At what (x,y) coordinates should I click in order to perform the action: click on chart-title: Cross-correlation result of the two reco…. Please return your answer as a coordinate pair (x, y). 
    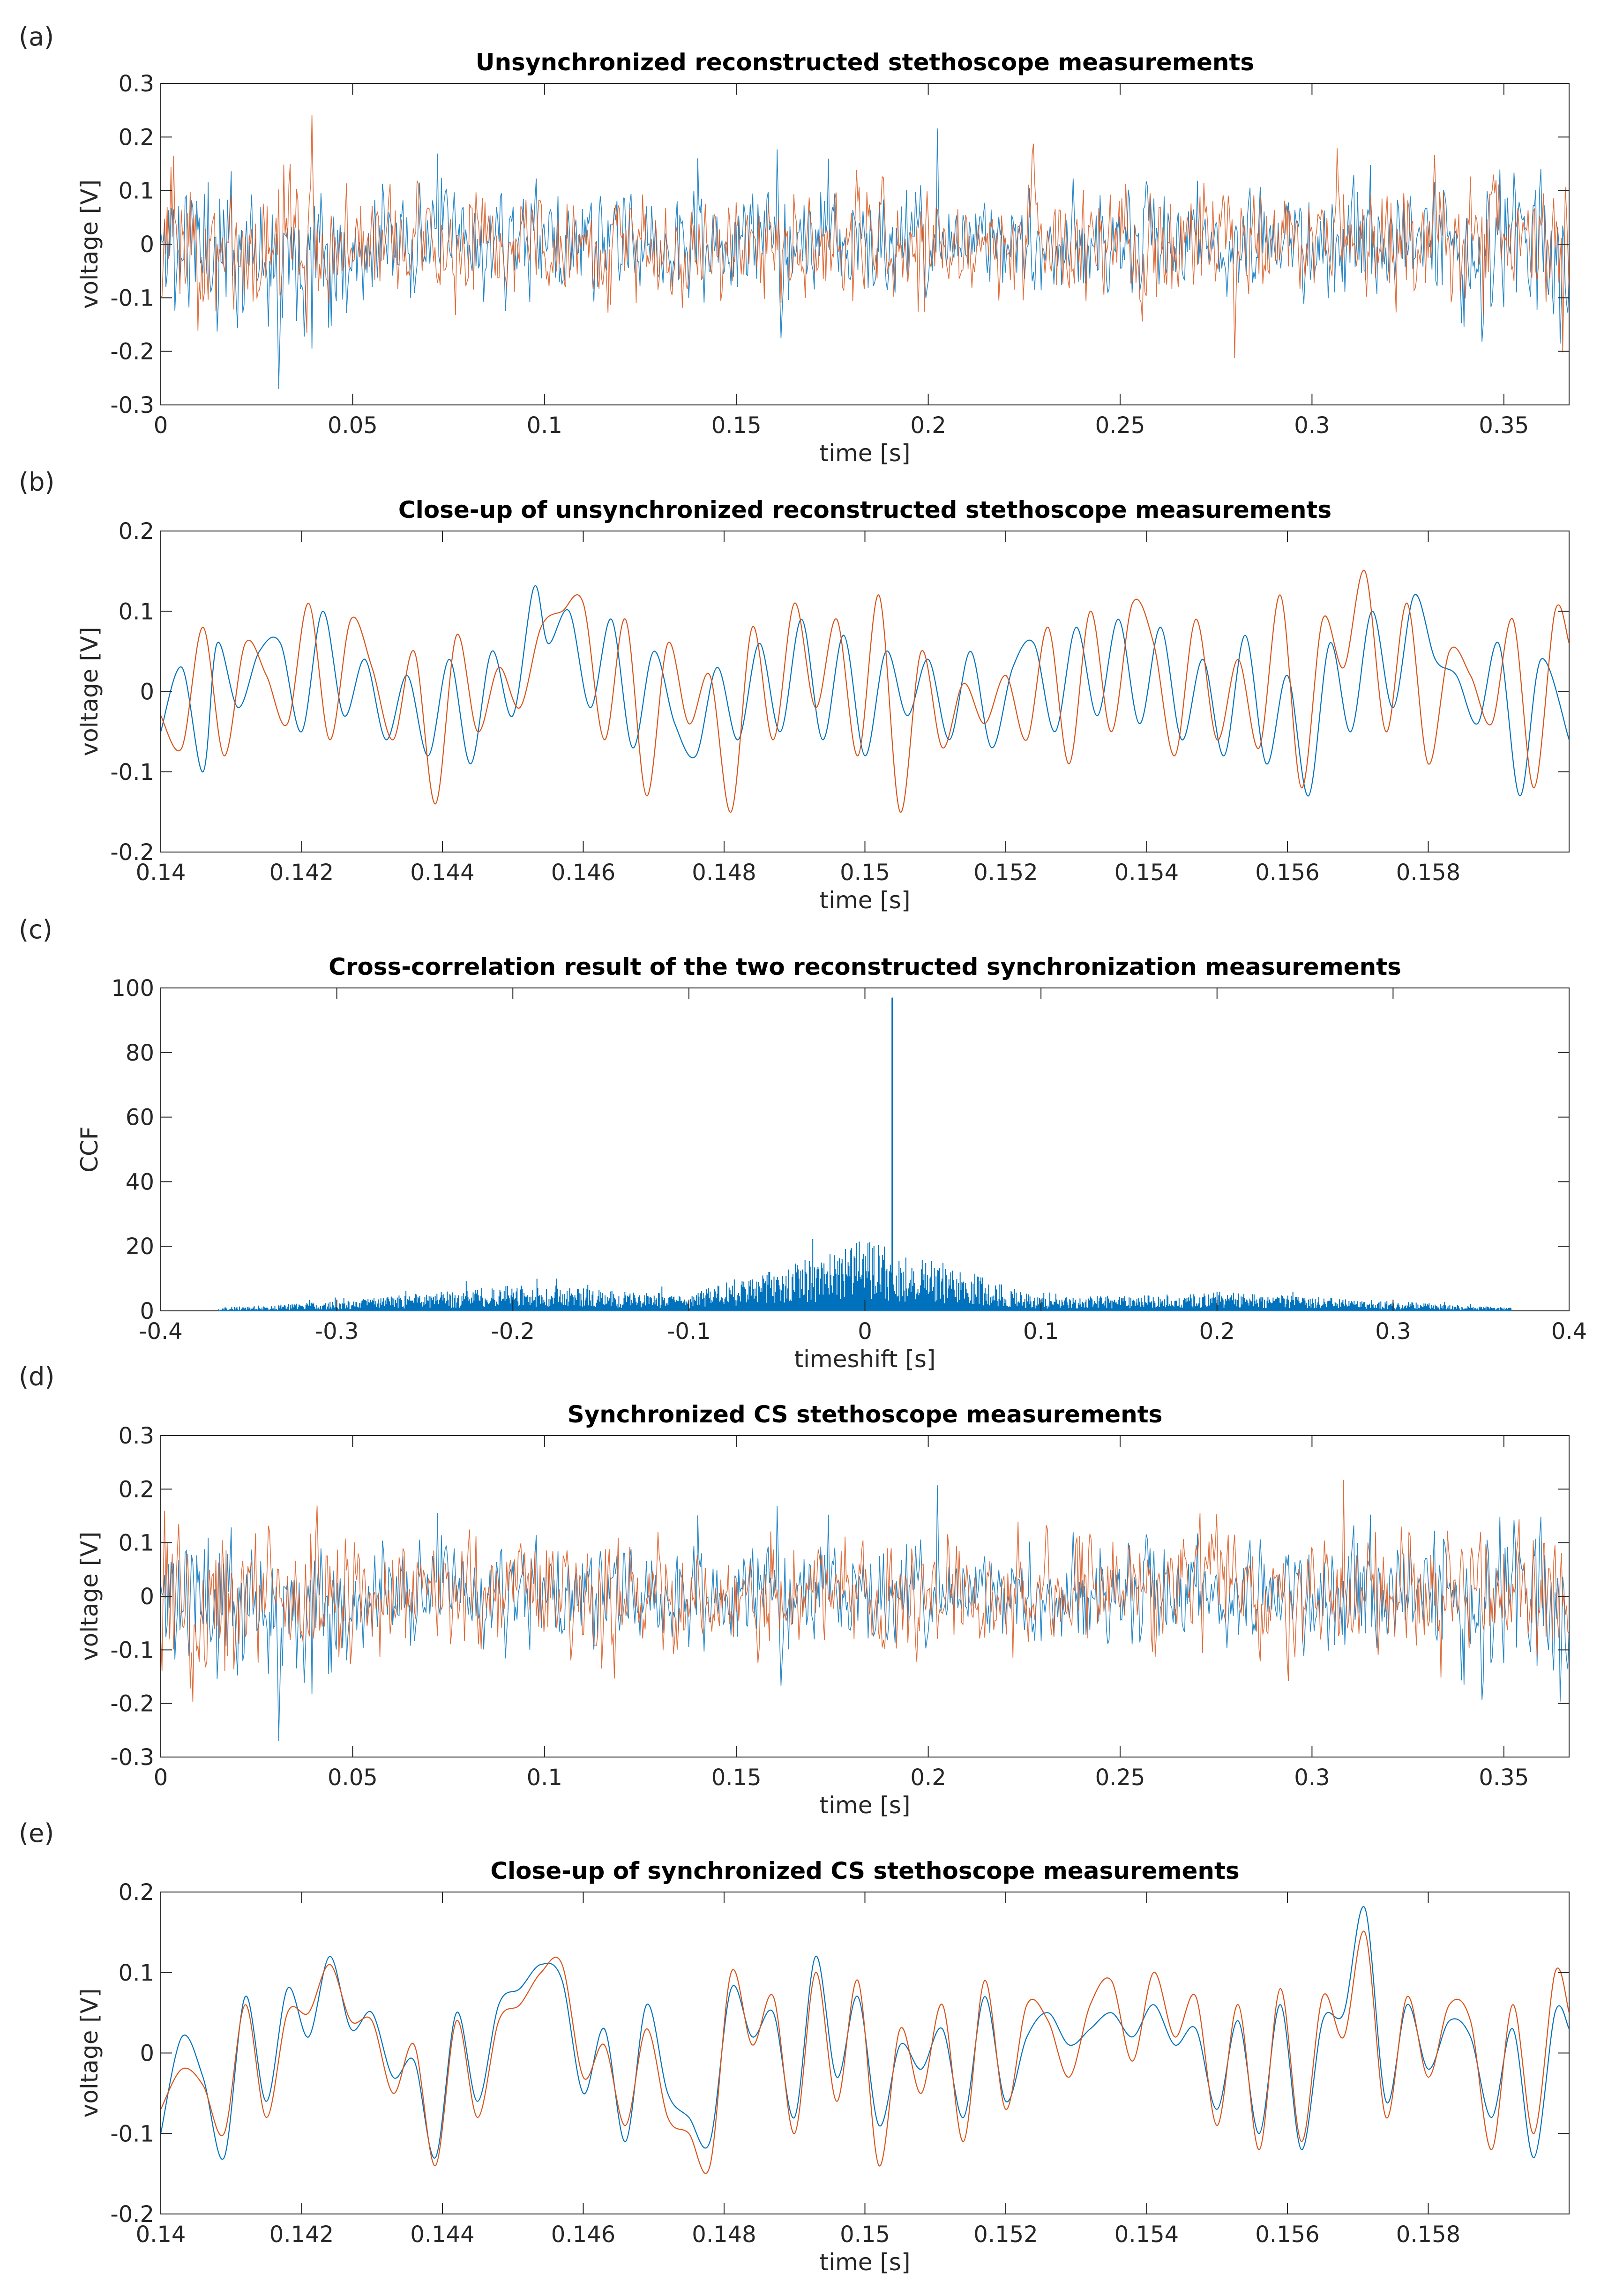
    Looking at the image, I should click on (865, 966).